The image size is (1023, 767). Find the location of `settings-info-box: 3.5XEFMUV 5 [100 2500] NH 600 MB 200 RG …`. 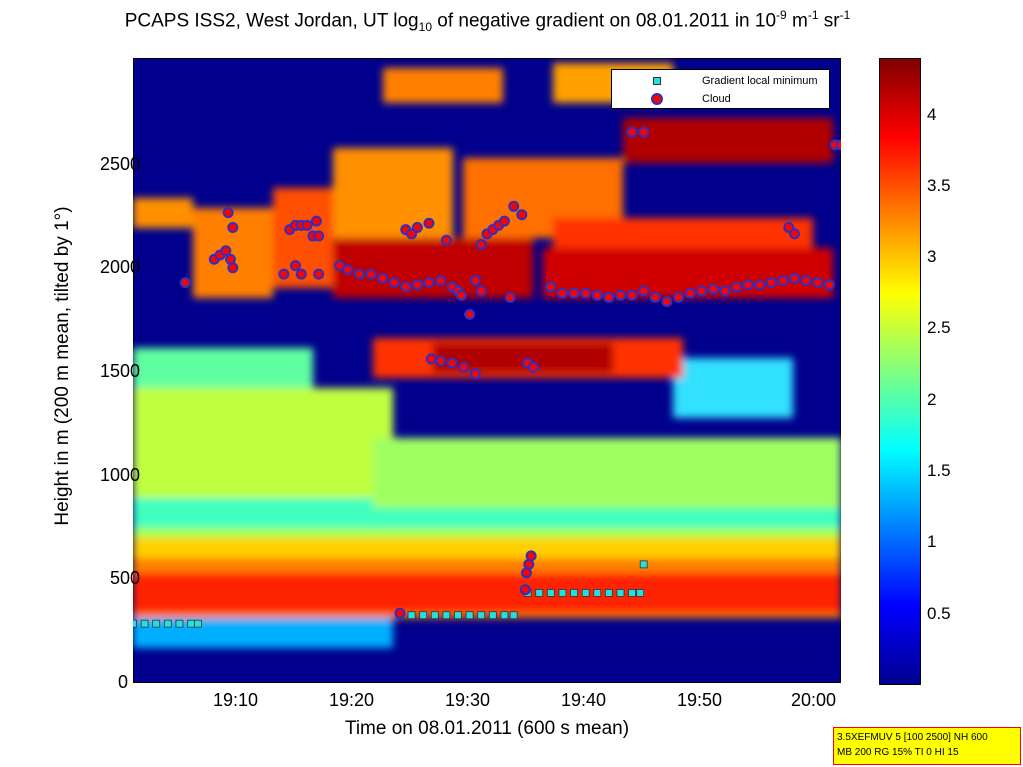

settings-info-box: 3.5XEFMUV 5 [100 2500] NH 600 MB 200 RG … is located at coordinates (927, 746).